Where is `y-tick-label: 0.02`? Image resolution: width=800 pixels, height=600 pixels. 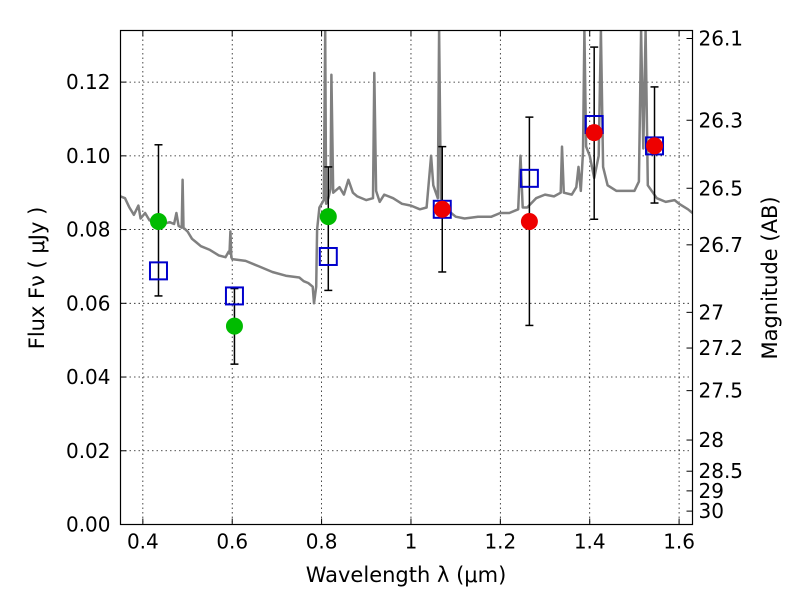
y-tick-label: 0.02 is located at coordinates (88, 451).